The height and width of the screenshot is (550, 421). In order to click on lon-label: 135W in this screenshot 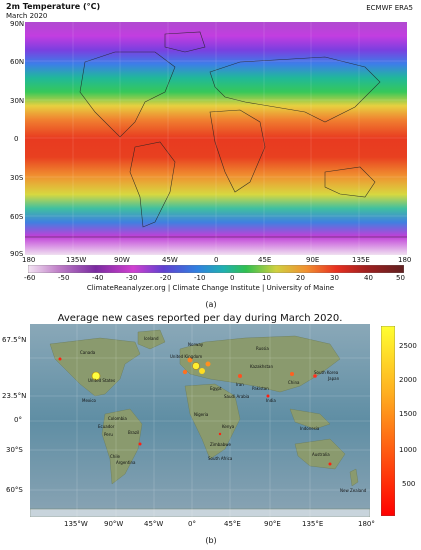, I will do `click(76, 260)`.